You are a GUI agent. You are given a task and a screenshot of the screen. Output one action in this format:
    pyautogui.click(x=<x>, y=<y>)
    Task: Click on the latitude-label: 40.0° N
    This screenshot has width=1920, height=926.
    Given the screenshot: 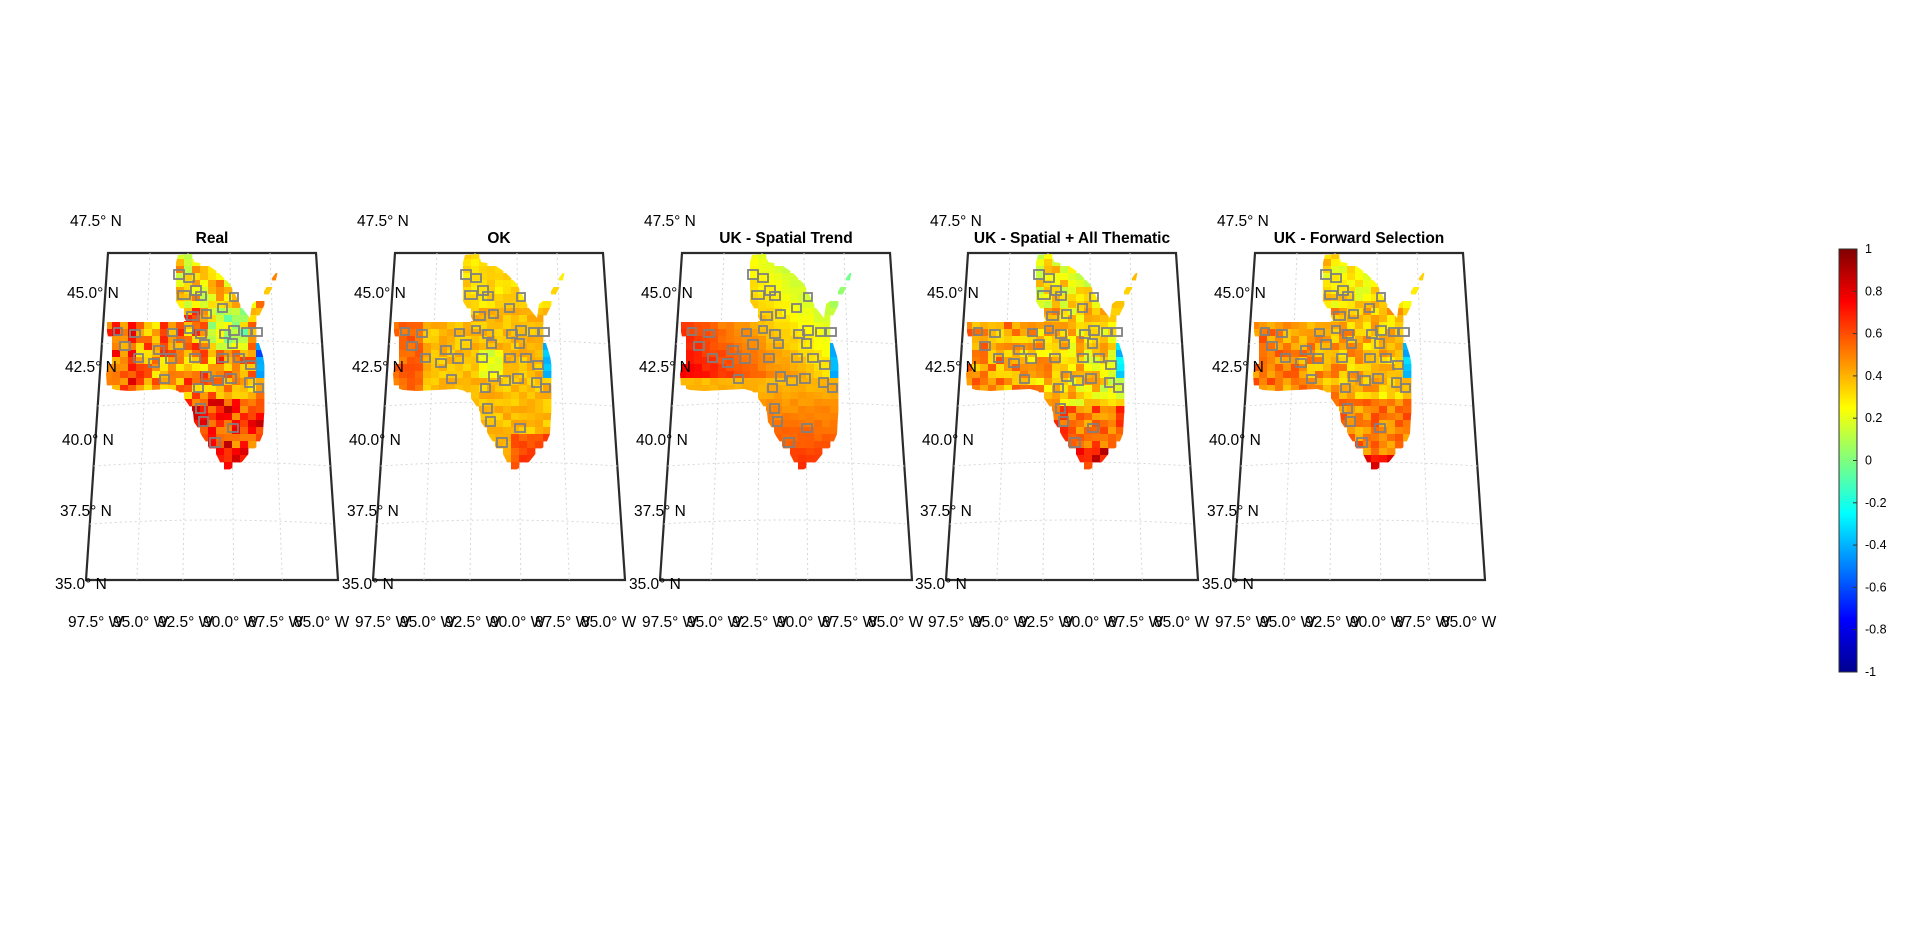 What is the action you would take?
    pyautogui.click(x=948, y=440)
    